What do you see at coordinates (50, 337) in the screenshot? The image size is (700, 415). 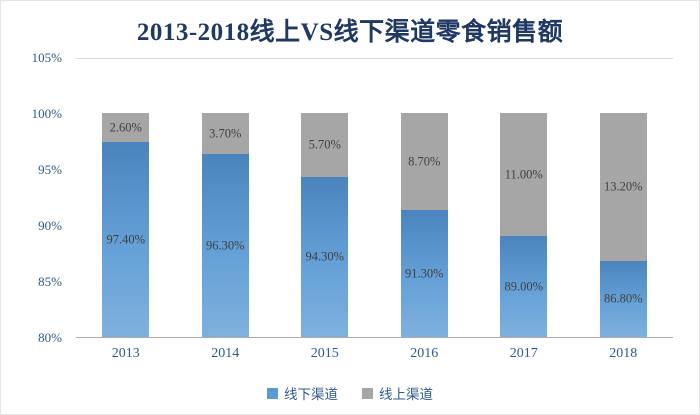 I see `y-axis-label: 80%` at bounding box center [50, 337].